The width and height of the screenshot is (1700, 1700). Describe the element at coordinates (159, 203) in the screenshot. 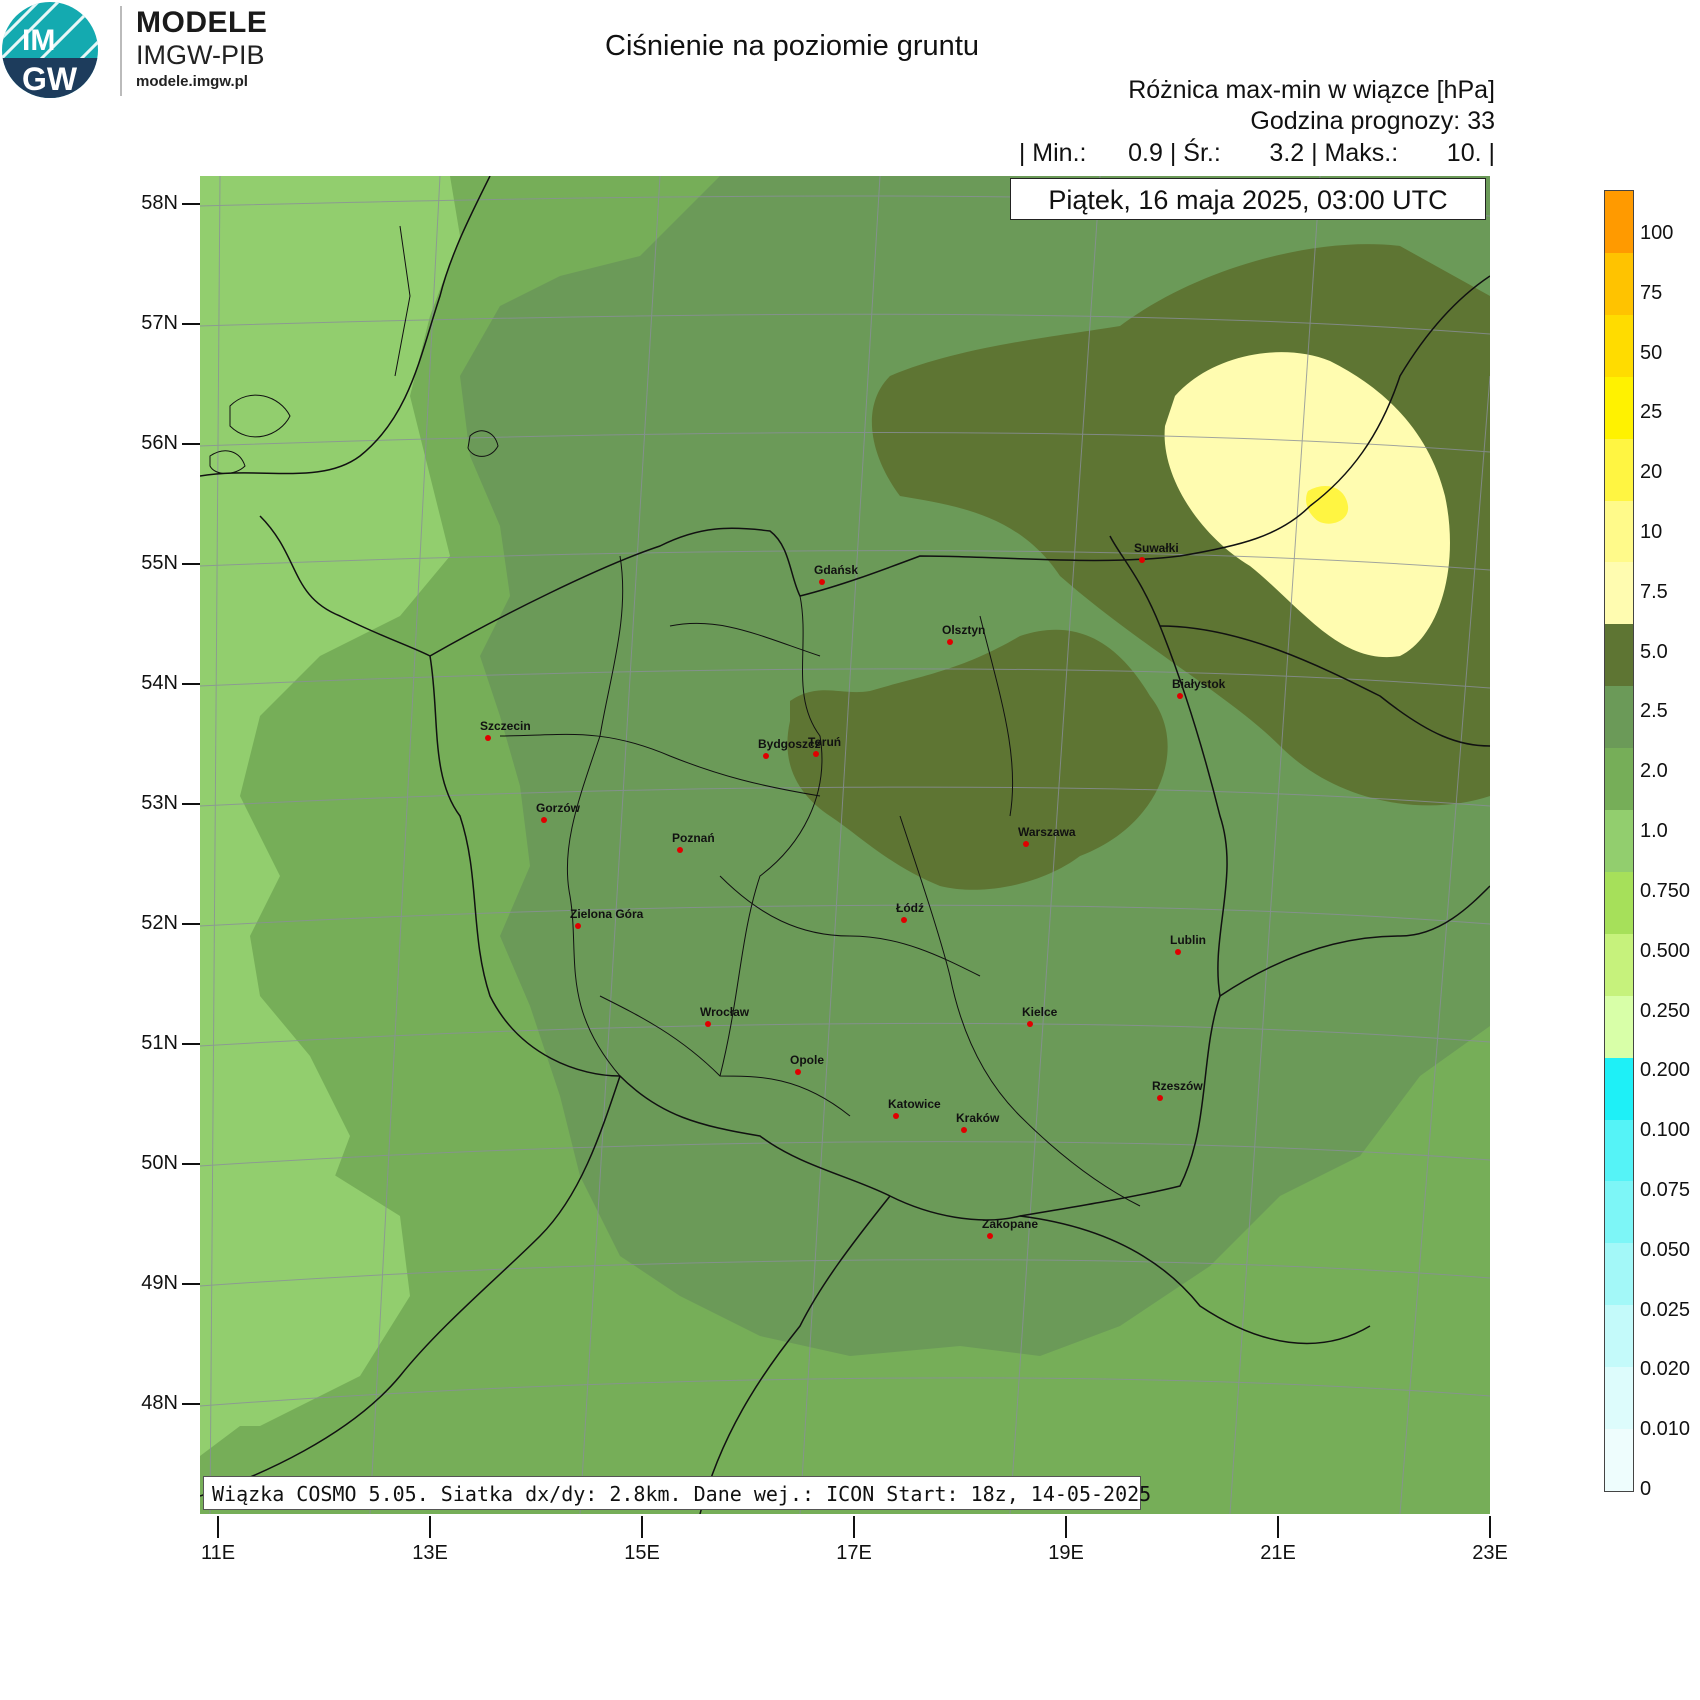

I see `lat-label: 58N` at that location.